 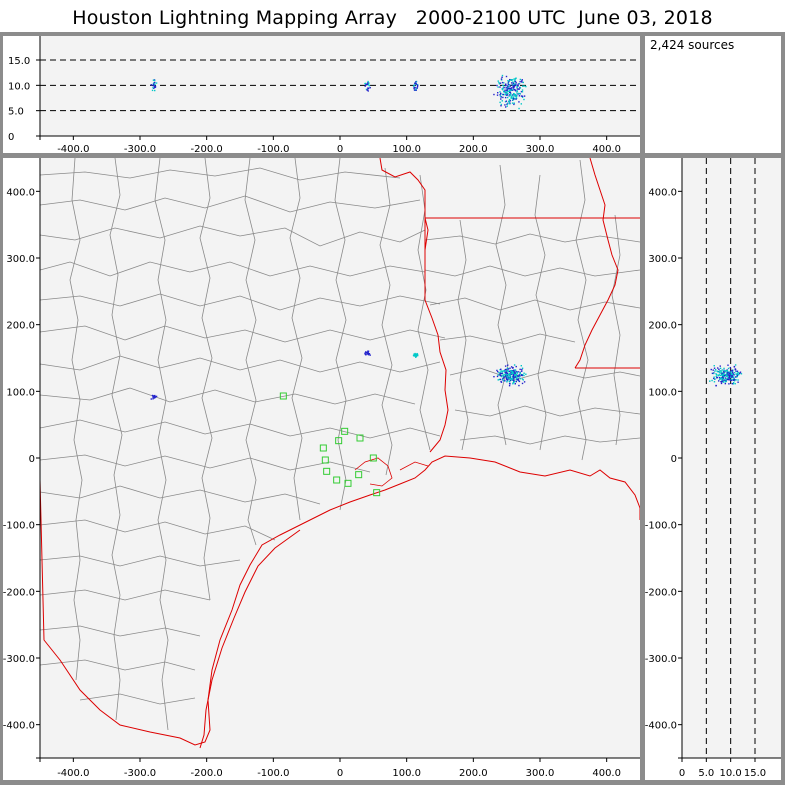 What do you see at coordinates (391, 472) in the screenshot?
I see `coastline-inner` at bounding box center [391, 472].